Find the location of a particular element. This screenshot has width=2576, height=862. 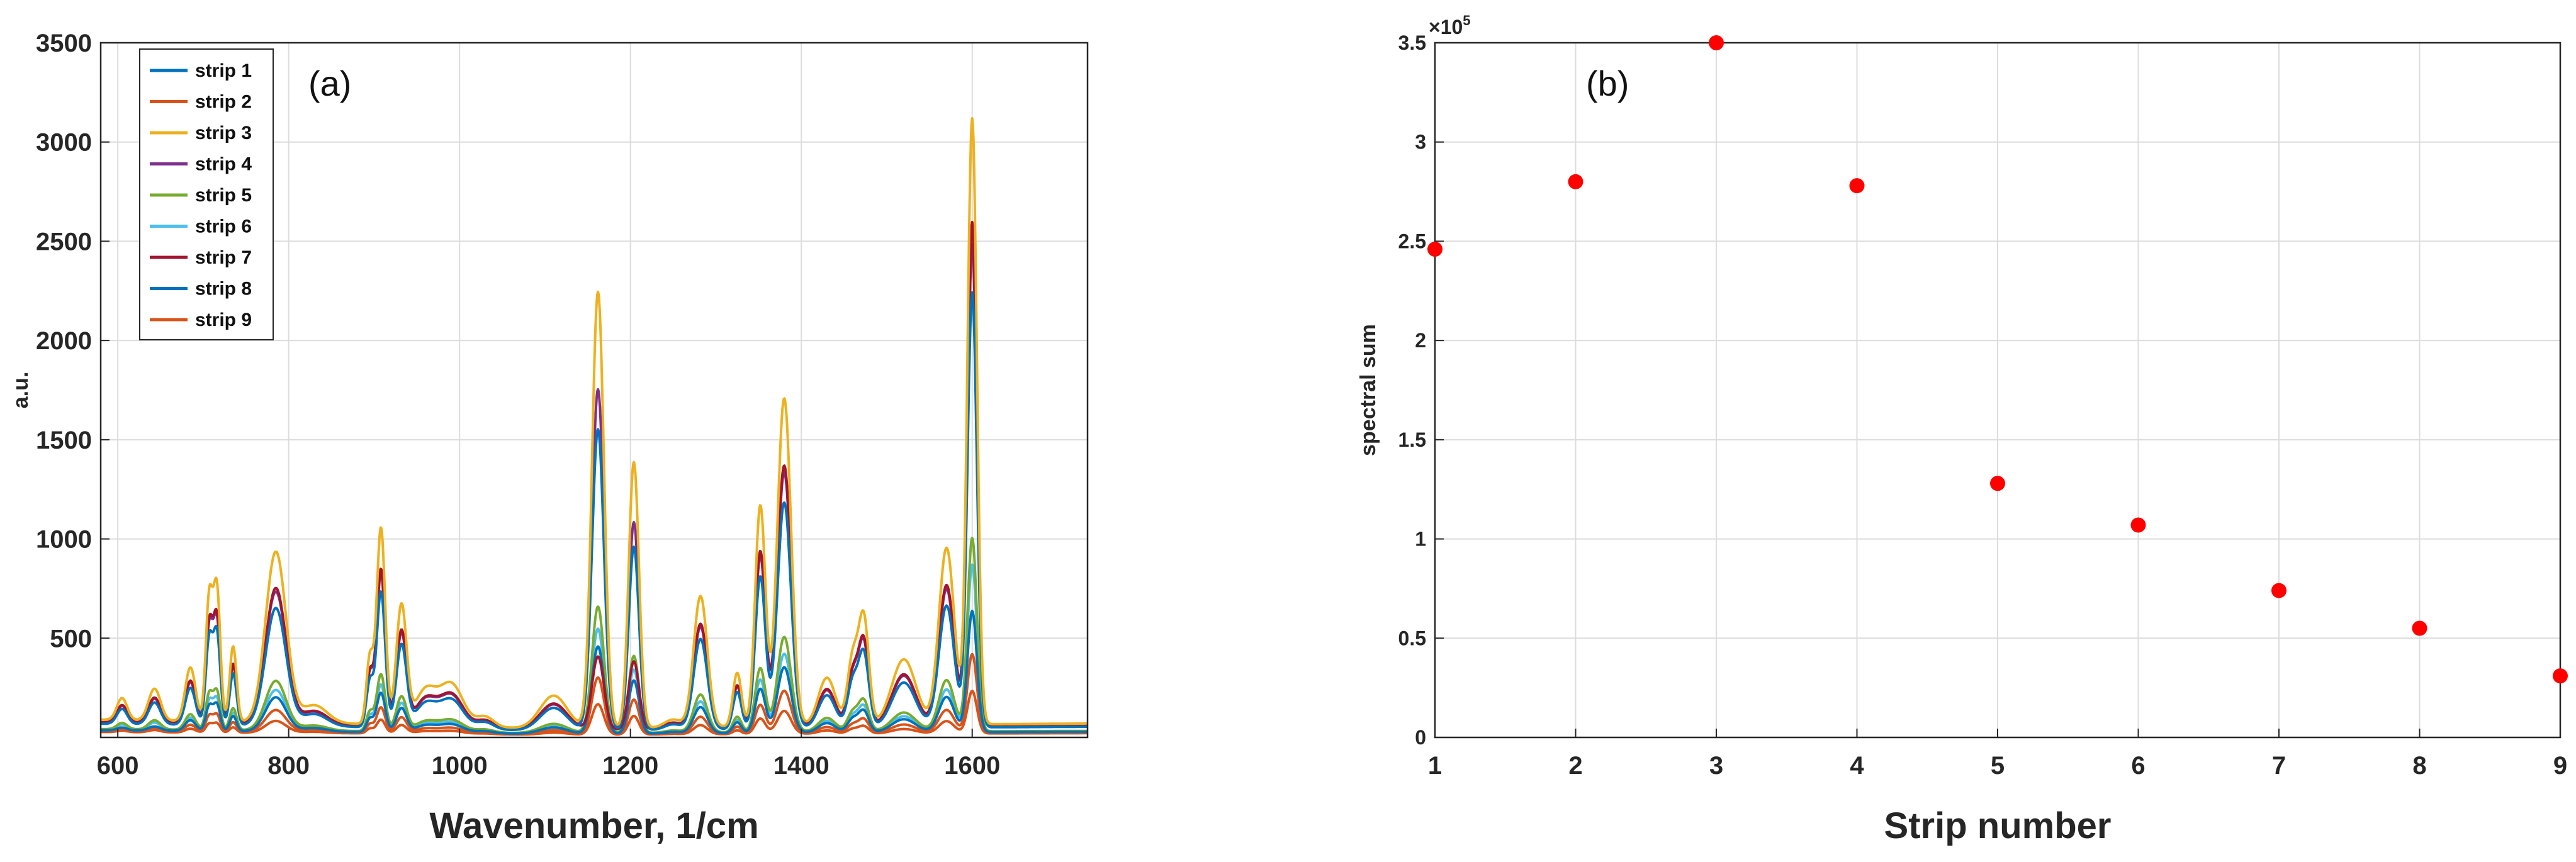

x-tick-label: 600 is located at coordinates (118, 766).